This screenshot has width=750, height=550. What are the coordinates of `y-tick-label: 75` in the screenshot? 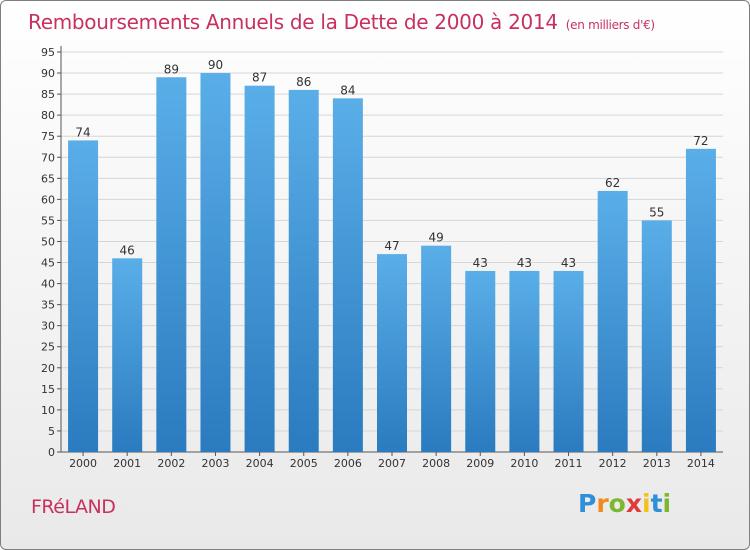 It's located at (48, 136).